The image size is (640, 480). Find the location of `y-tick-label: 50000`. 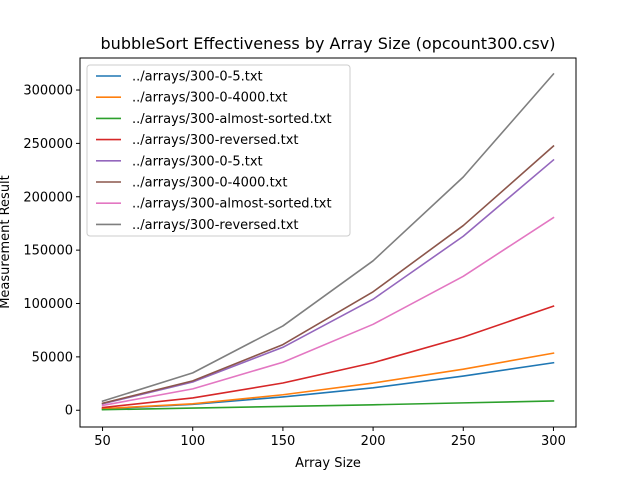

y-tick-label: 50000 is located at coordinates (52, 357).